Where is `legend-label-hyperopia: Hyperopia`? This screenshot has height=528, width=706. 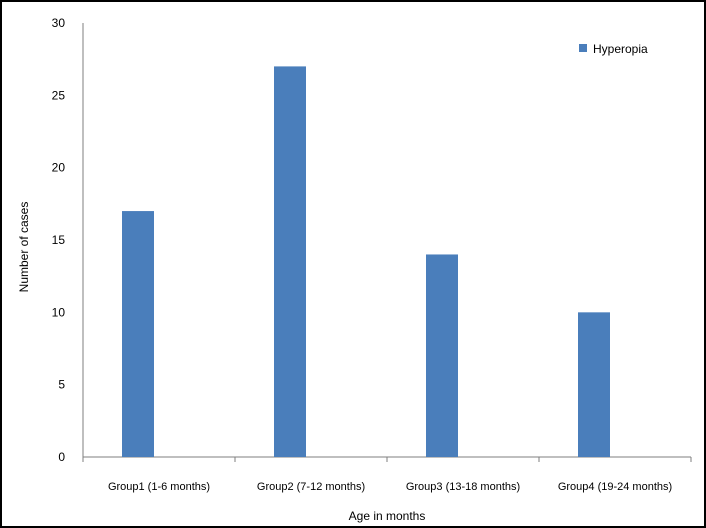
legend-label-hyperopia: Hyperopia is located at coordinates (620, 49).